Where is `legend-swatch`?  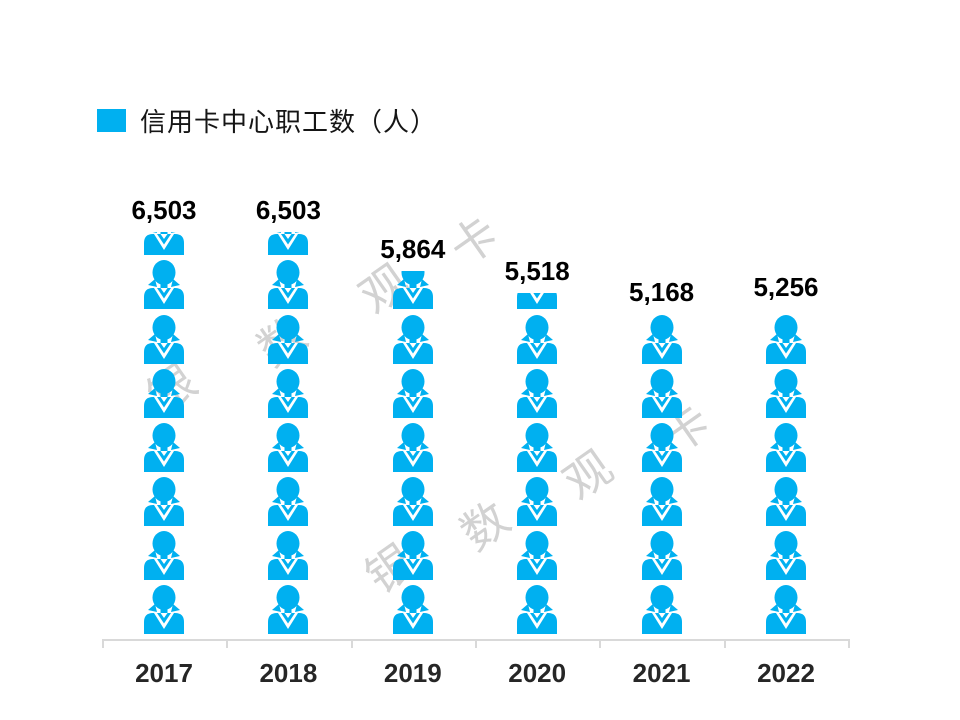 legend-swatch is located at coordinates (111, 120).